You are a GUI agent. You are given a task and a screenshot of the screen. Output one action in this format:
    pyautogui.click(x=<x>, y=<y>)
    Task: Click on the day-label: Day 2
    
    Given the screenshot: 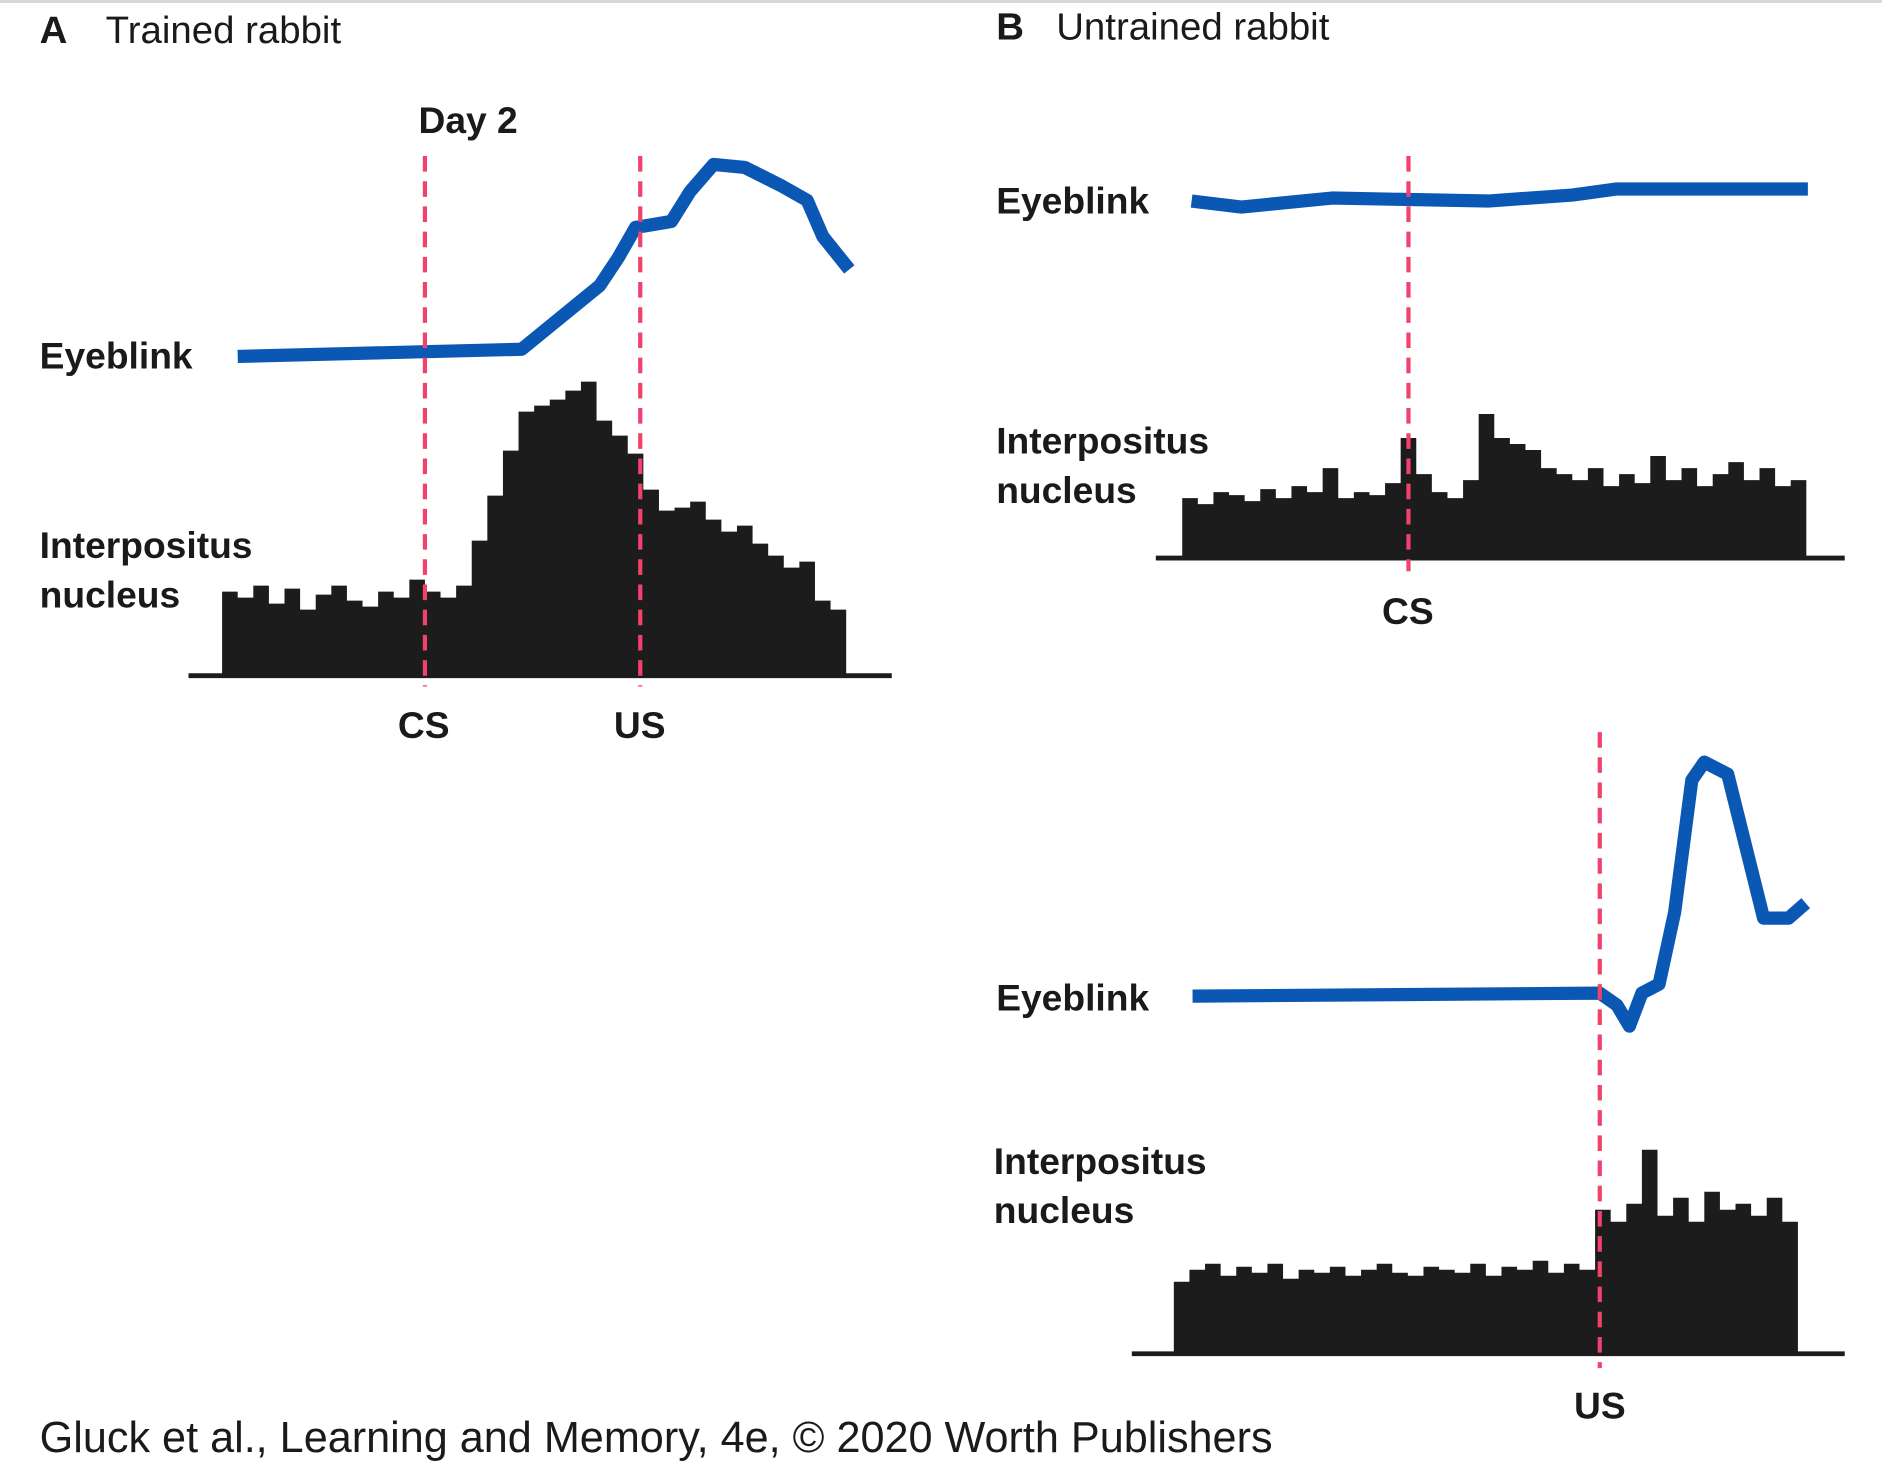 What is the action you would take?
    pyautogui.click(x=468, y=120)
    